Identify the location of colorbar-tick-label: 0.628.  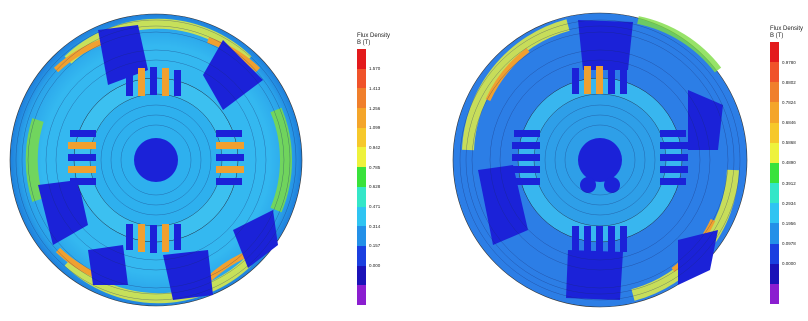
(375, 187).